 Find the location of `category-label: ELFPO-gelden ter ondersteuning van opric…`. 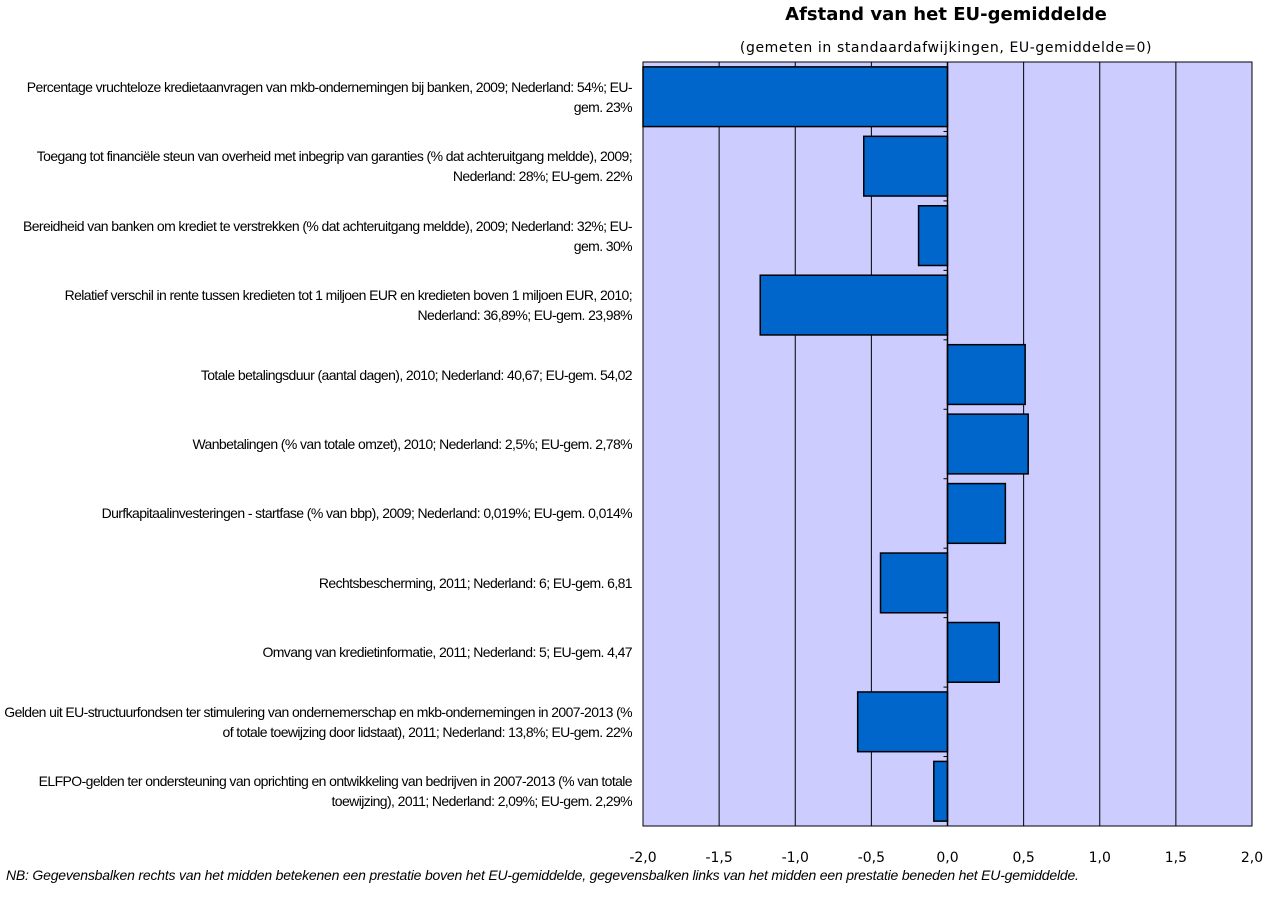

category-label: ELFPO-gelden ter ondersteuning van opric… is located at coordinates (335, 791).